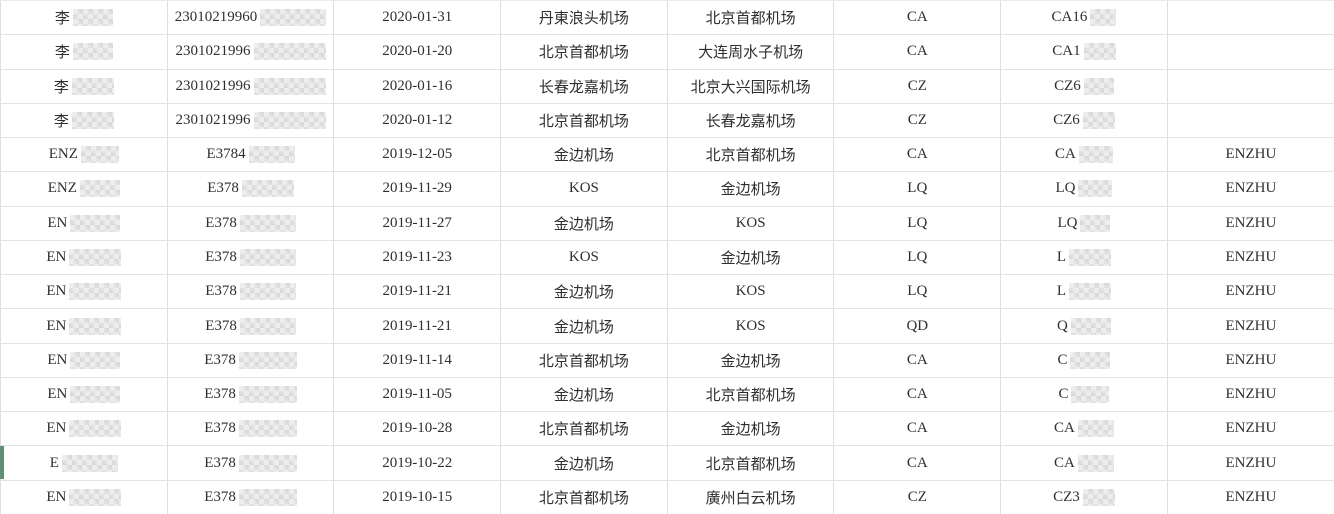 The width and height of the screenshot is (1334, 514). What do you see at coordinates (417, 86) in the screenshot?
I see `cell-flight-date: 2020-01-16` at bounding box center [417, 86].